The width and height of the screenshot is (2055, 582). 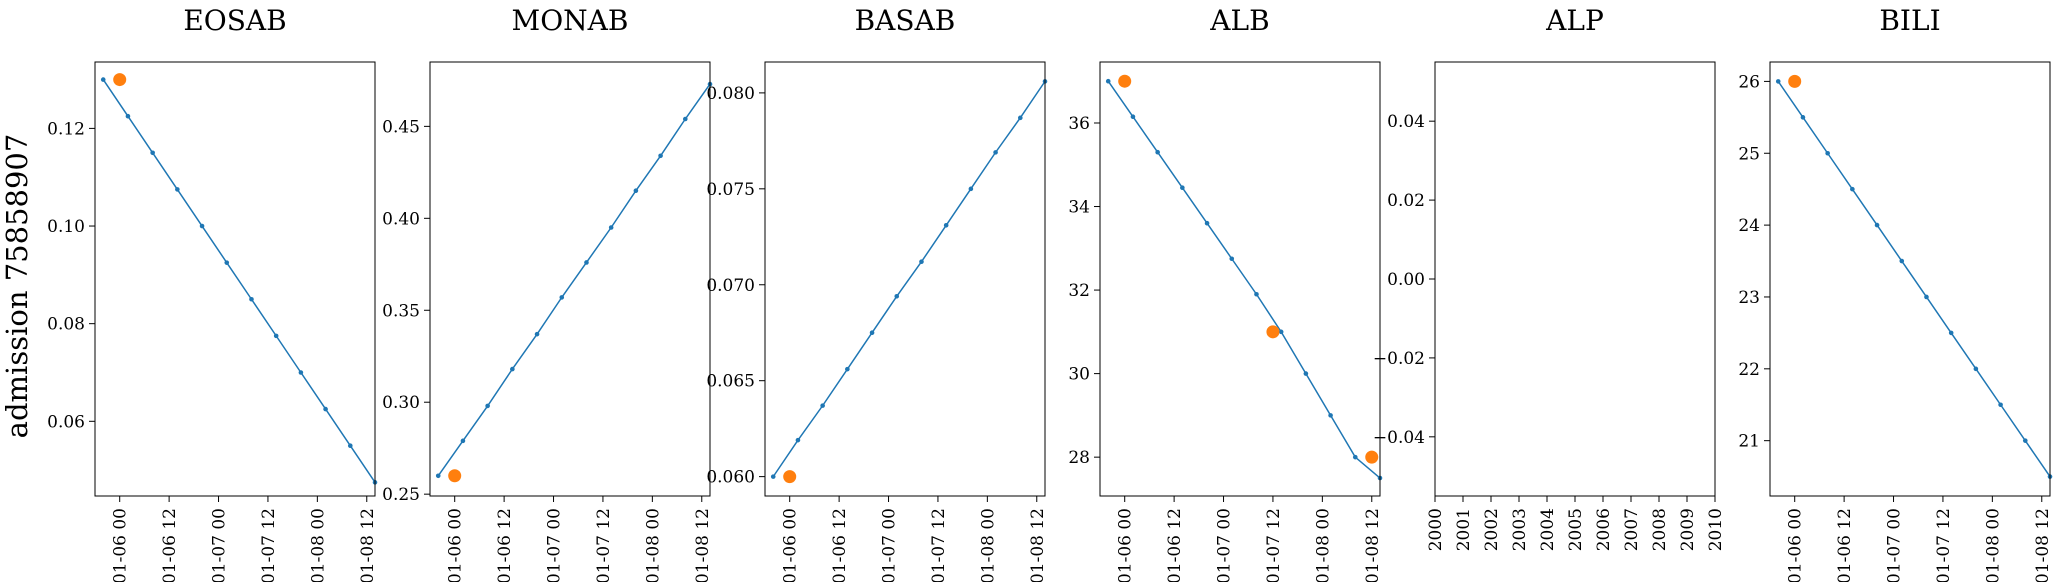 I want to click on x-tick-label: 2004, so click(x=1548, y=529).